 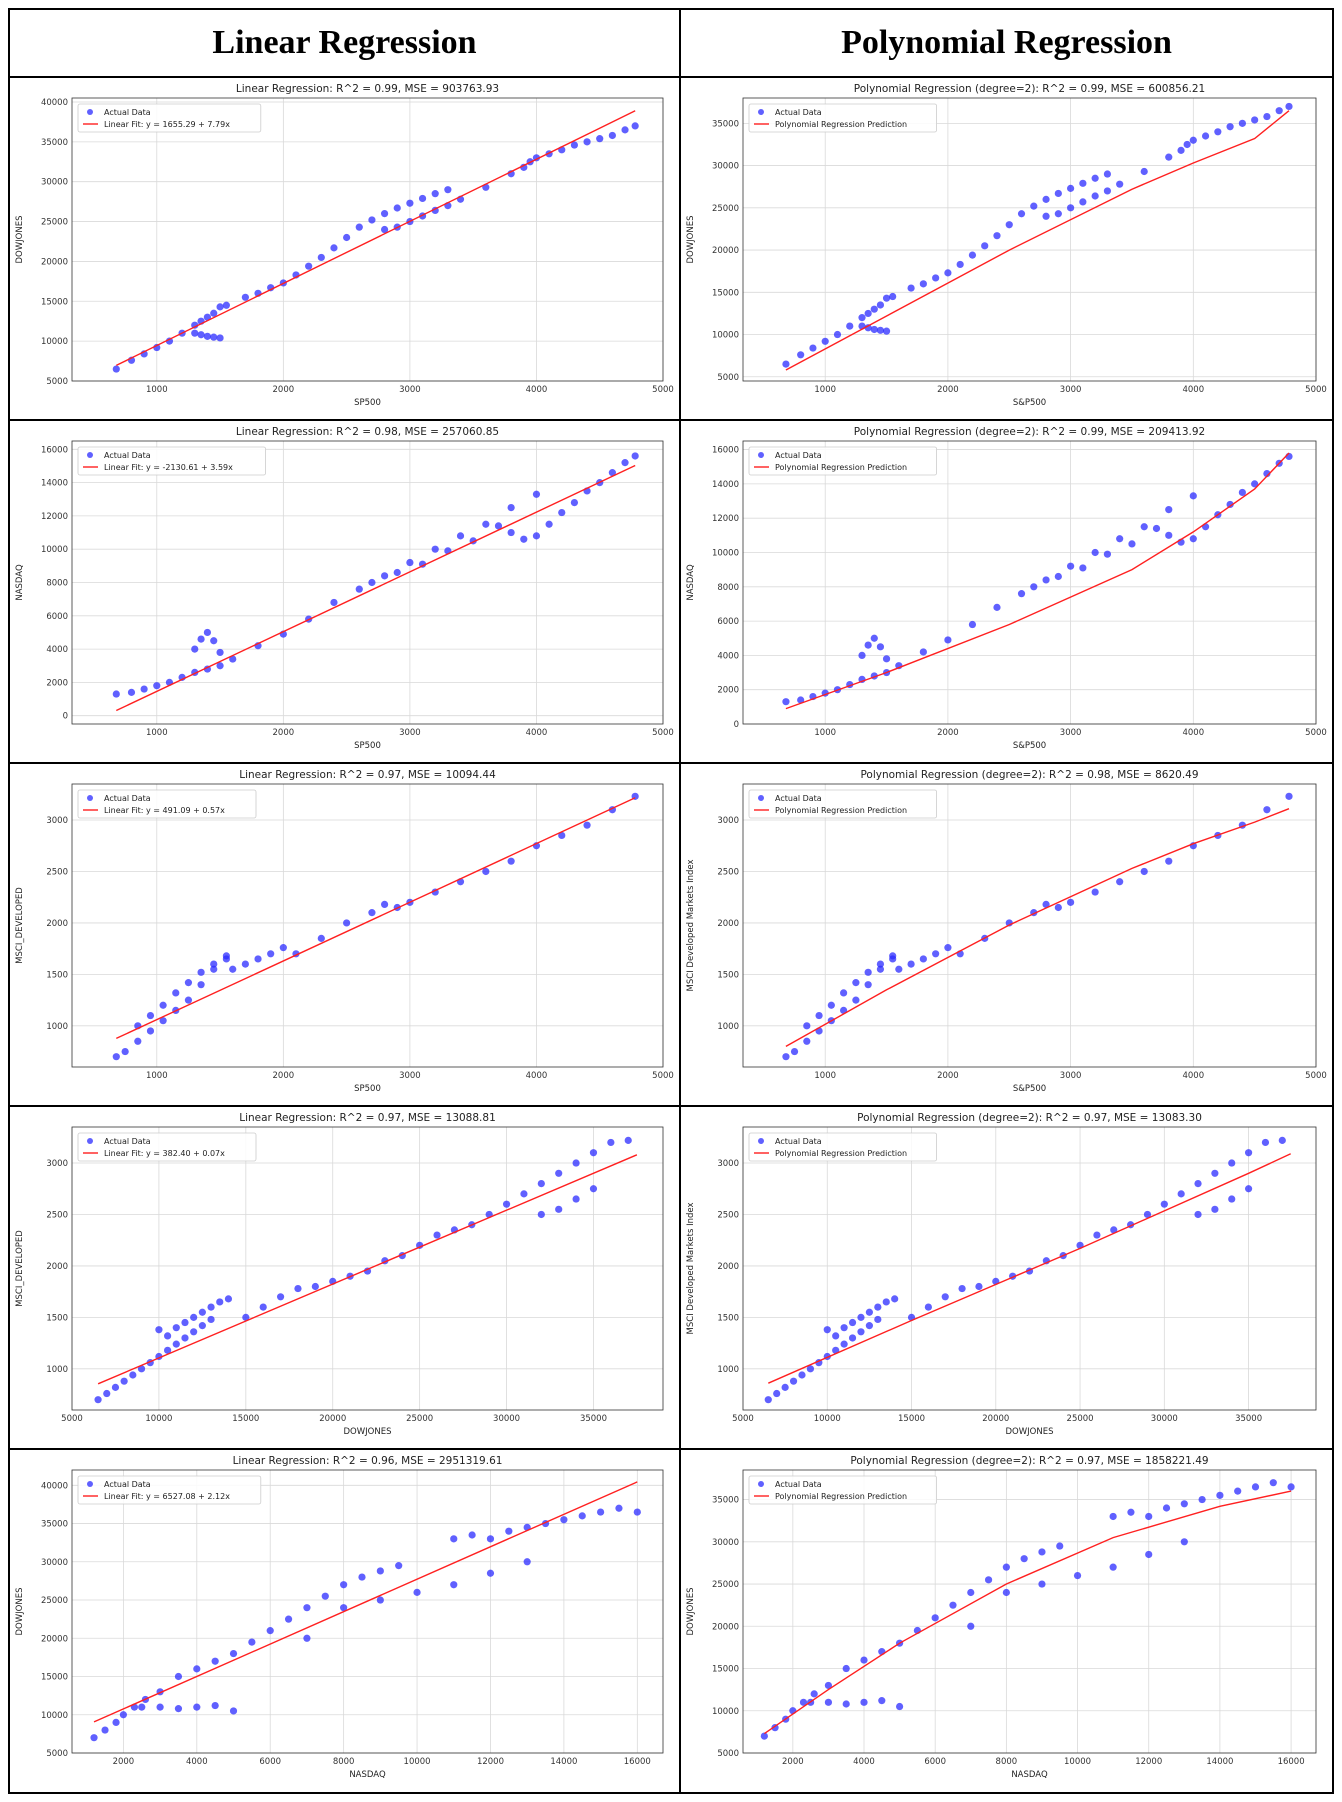 I want to click on y-tick-label: 1500, so click(x=57, y=975).